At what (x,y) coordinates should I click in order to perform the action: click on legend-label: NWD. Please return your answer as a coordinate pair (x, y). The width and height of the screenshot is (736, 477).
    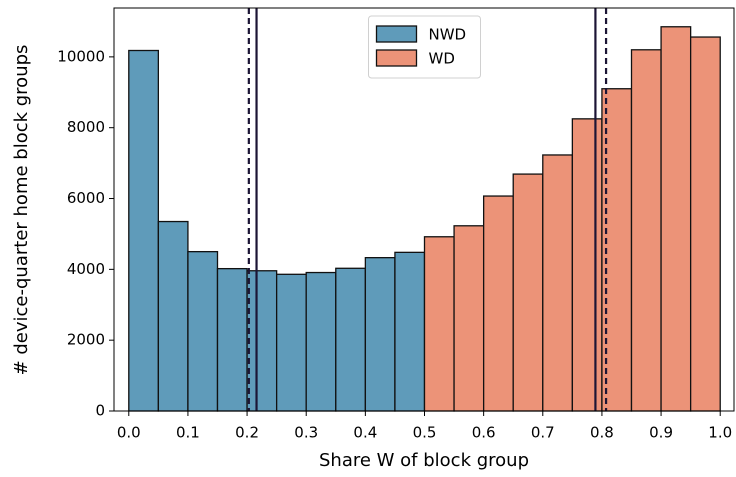
    Looking at the image, I should click on (448, 35).